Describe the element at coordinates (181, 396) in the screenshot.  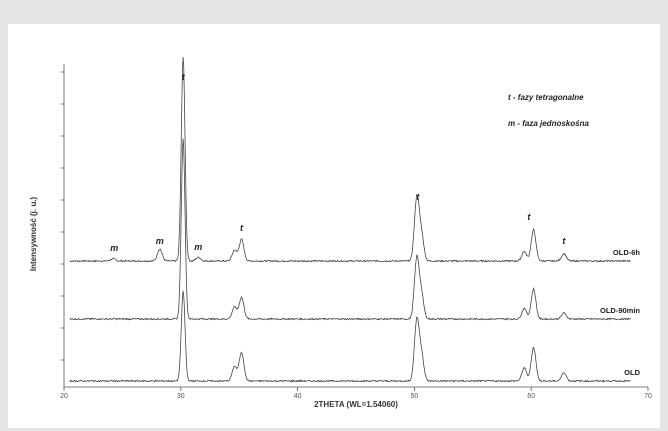
I see `x-tick-label: 30` at that location.